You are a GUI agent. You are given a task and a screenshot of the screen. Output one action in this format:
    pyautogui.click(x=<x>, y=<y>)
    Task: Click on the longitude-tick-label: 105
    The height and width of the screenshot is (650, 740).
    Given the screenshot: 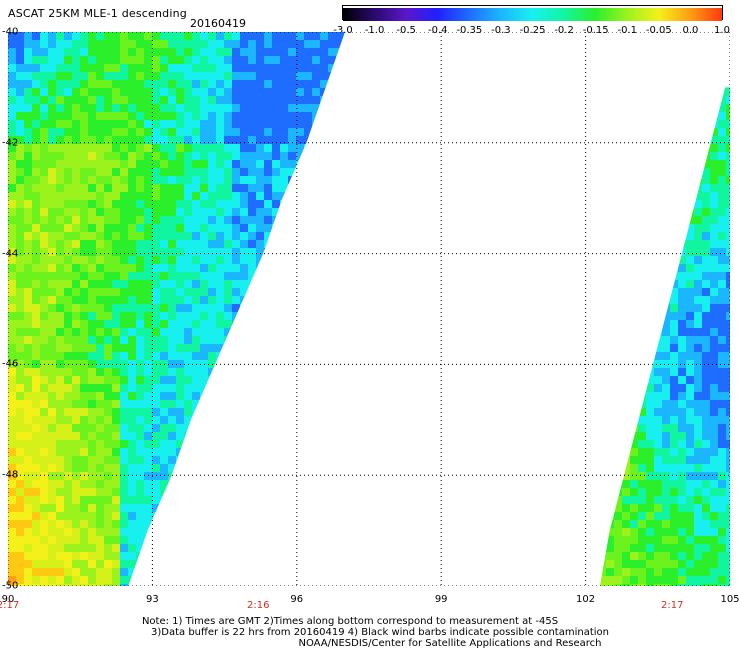 What is the action you would take?
    pyautogui.click(x=730, y=599)
    